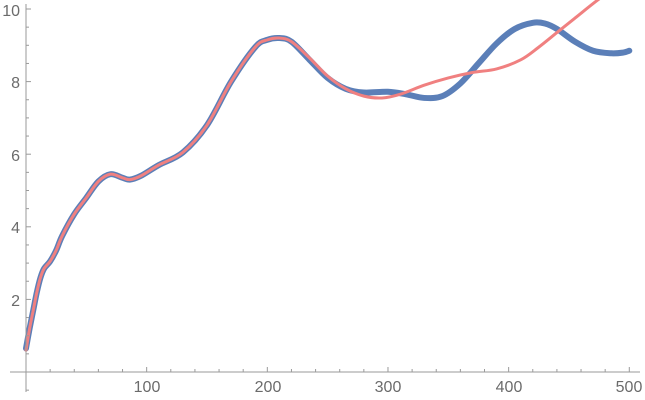  What do you see at coordinates (15, 83) in the screenshot?
I see `y-tick-label-8: 8` at bounding box center [15, 83].